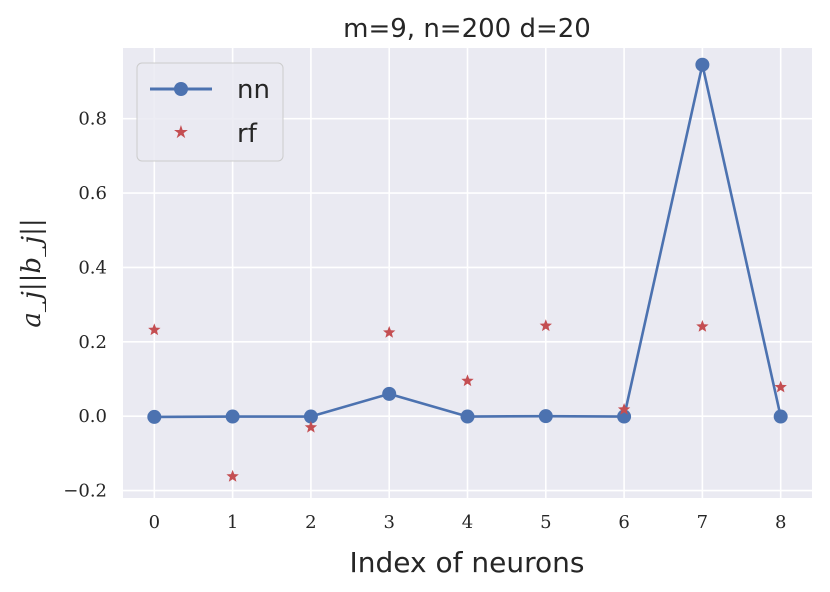 The image size is (830, 592). I want to click on y-tick-label: 0.2, so click(92, 342).